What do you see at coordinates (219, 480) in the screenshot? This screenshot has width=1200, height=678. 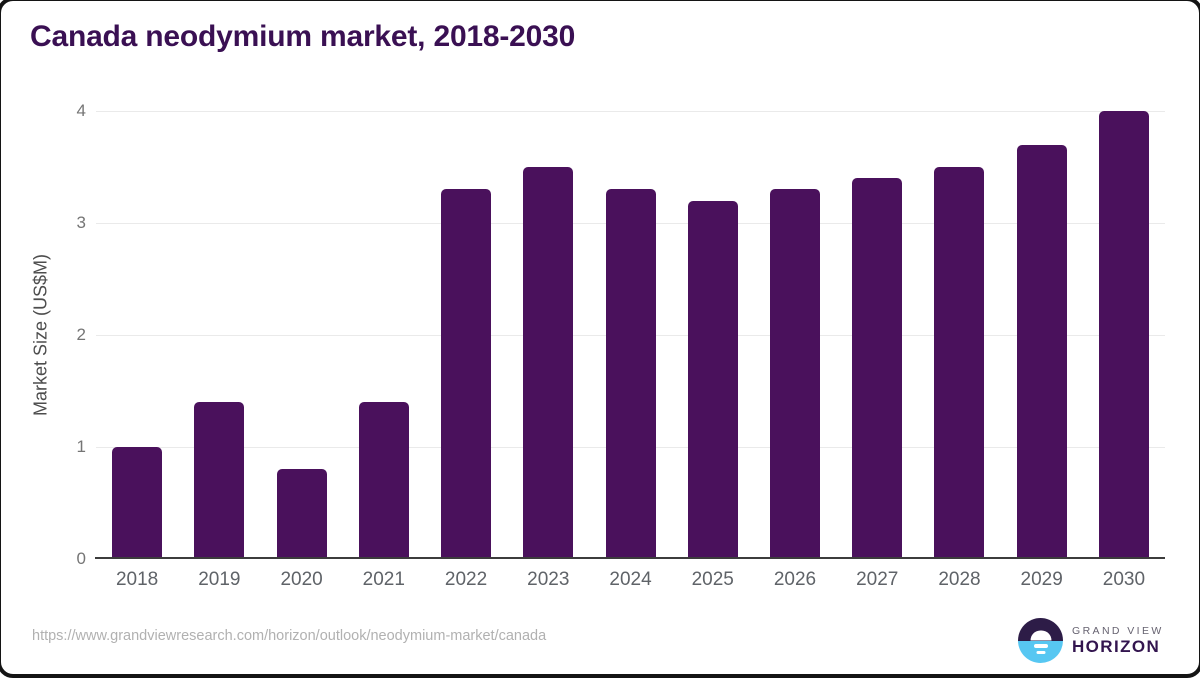 I see `bar-2019` at bounding box center [219, 480].